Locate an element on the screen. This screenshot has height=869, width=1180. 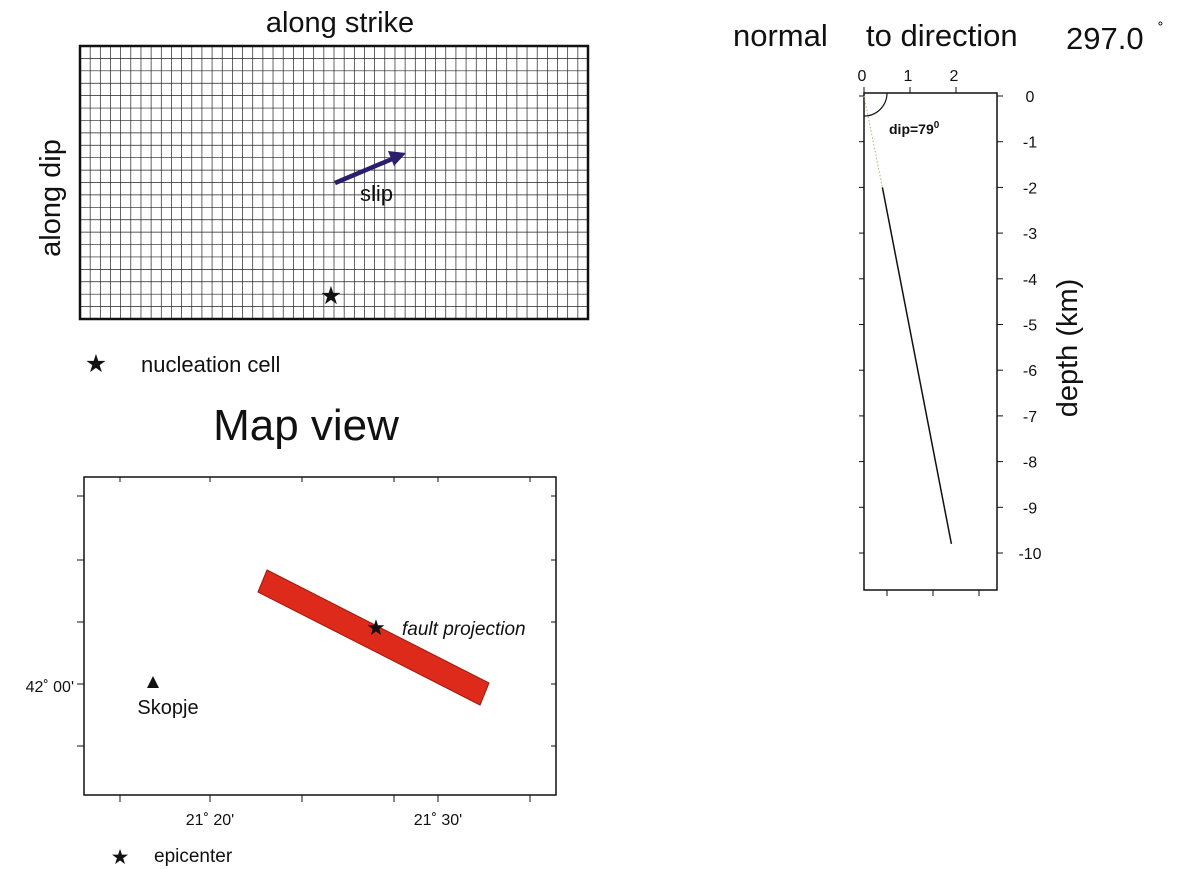
y-tick-label: -8 is located at coordinates (1030, 463).